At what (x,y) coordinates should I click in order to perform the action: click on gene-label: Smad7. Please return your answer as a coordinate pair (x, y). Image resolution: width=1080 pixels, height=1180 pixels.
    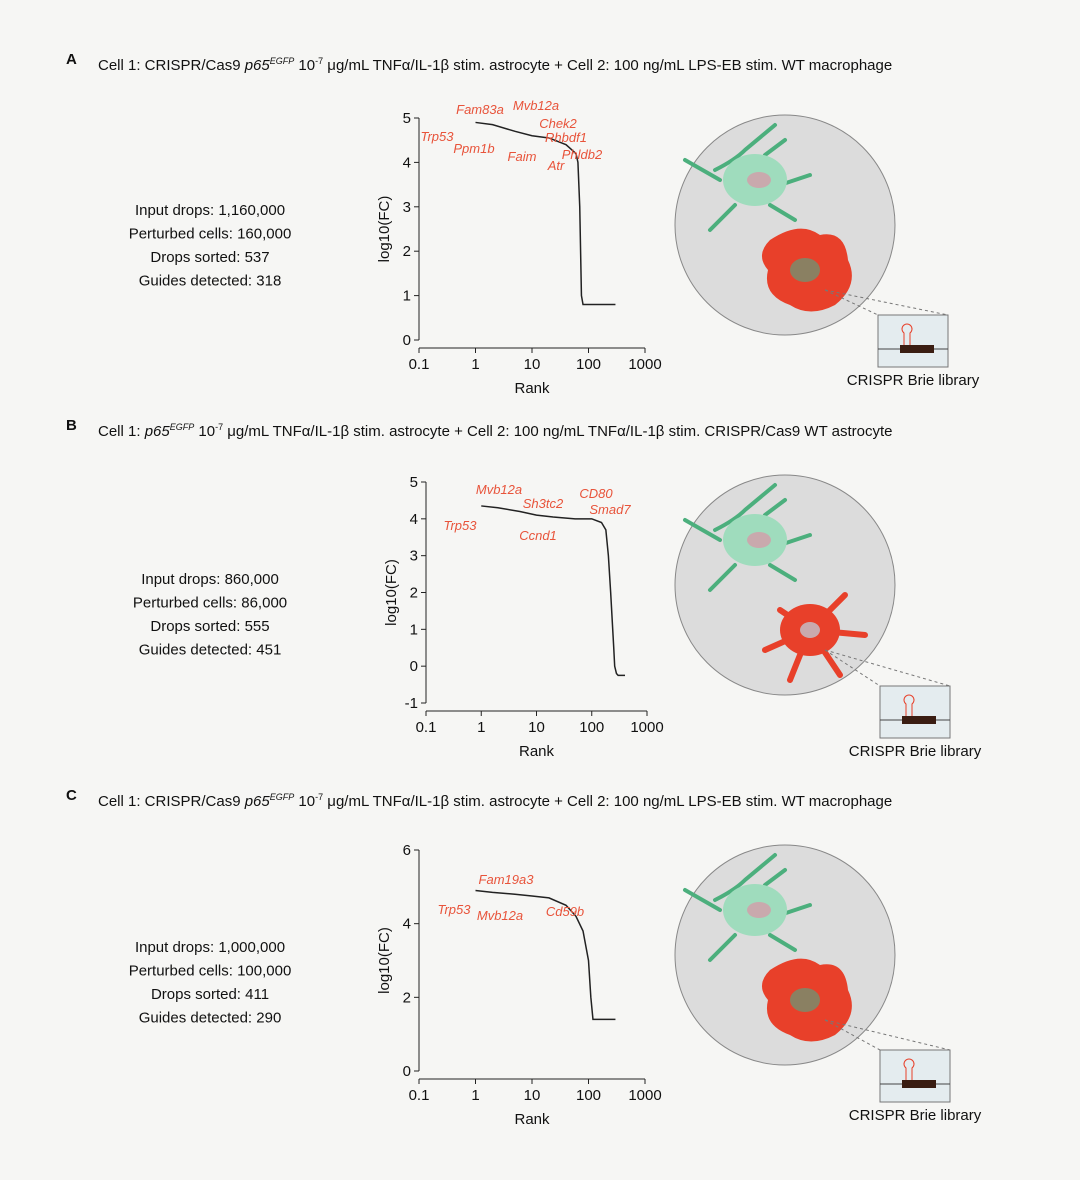
    Looking at the image, I should click on (610, 509).